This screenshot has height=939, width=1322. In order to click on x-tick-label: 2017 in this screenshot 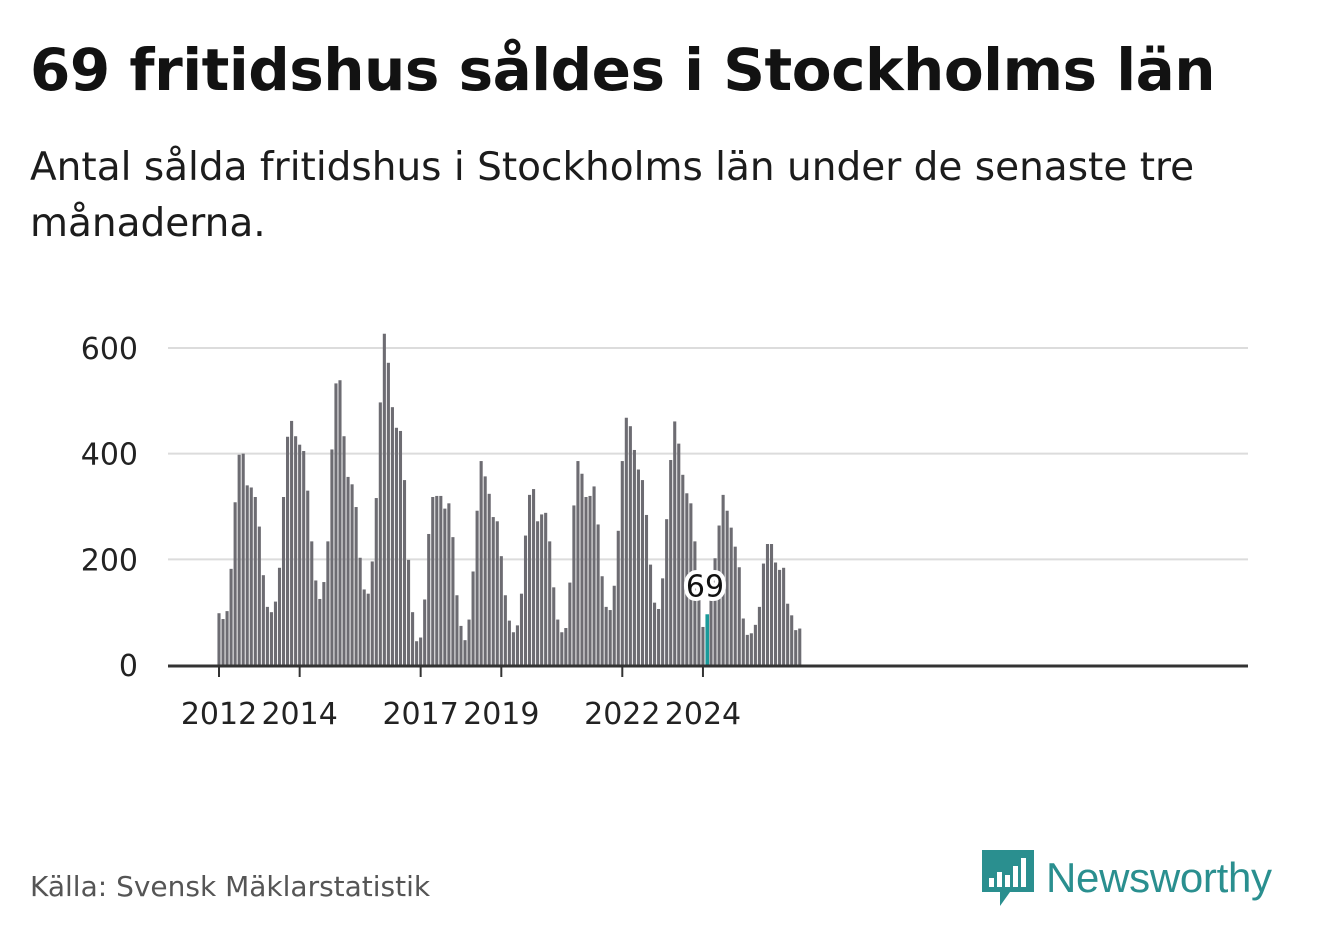, I will do `click(420, 714)`.